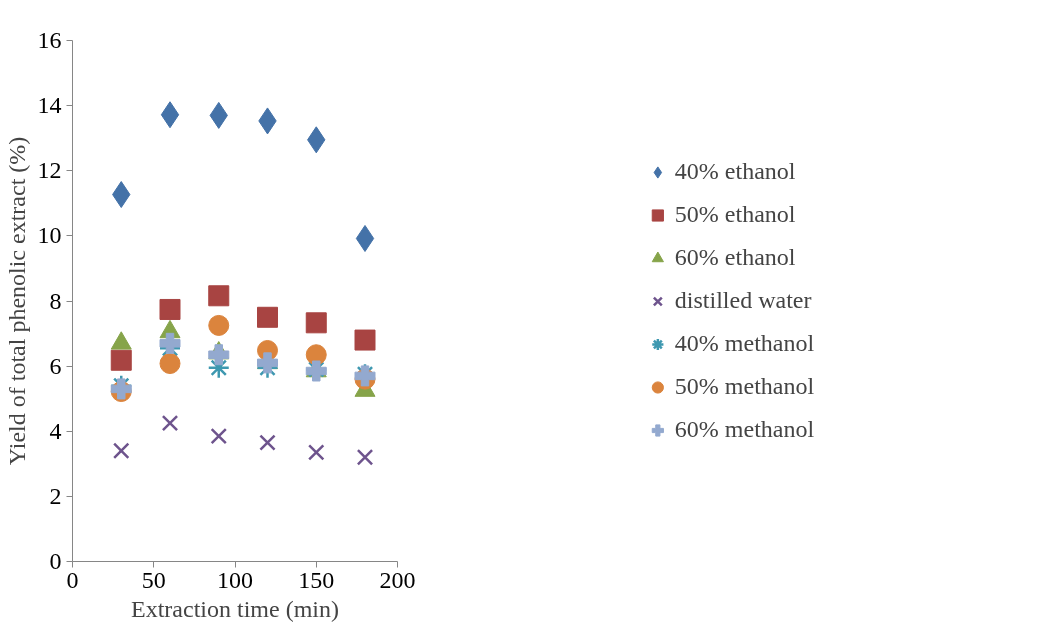  Describe the element at coordinates (744, 429) in the screenshot. I see `legend-label: 60% methanol` at that location.